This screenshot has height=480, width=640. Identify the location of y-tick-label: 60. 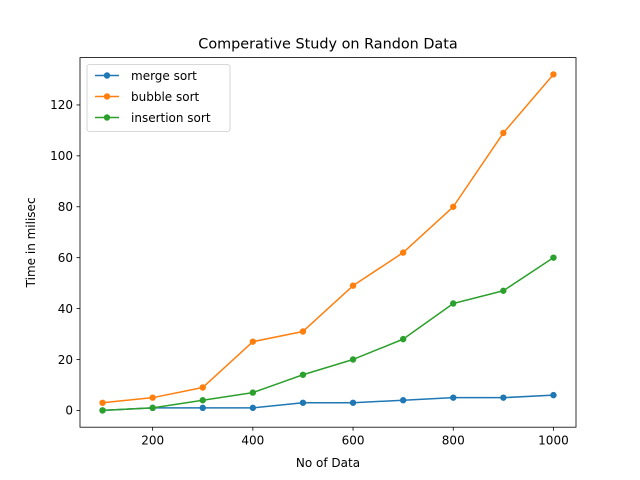
(65, 258).